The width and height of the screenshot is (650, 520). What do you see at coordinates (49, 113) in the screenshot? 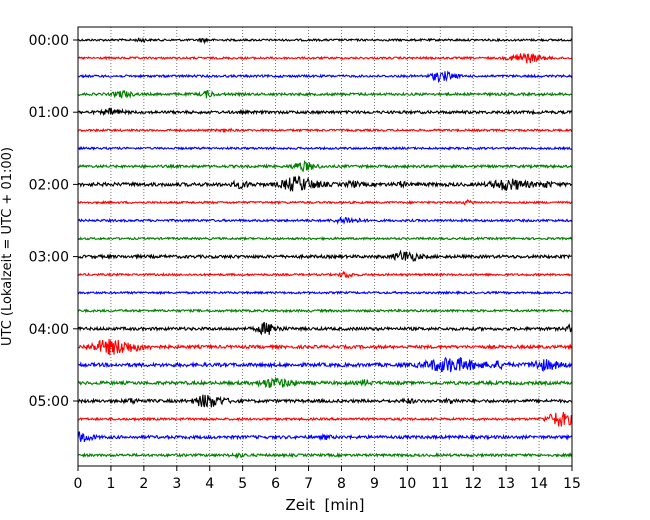
I see `y-tick-label: 01:00` at bounding box center [49, 113].